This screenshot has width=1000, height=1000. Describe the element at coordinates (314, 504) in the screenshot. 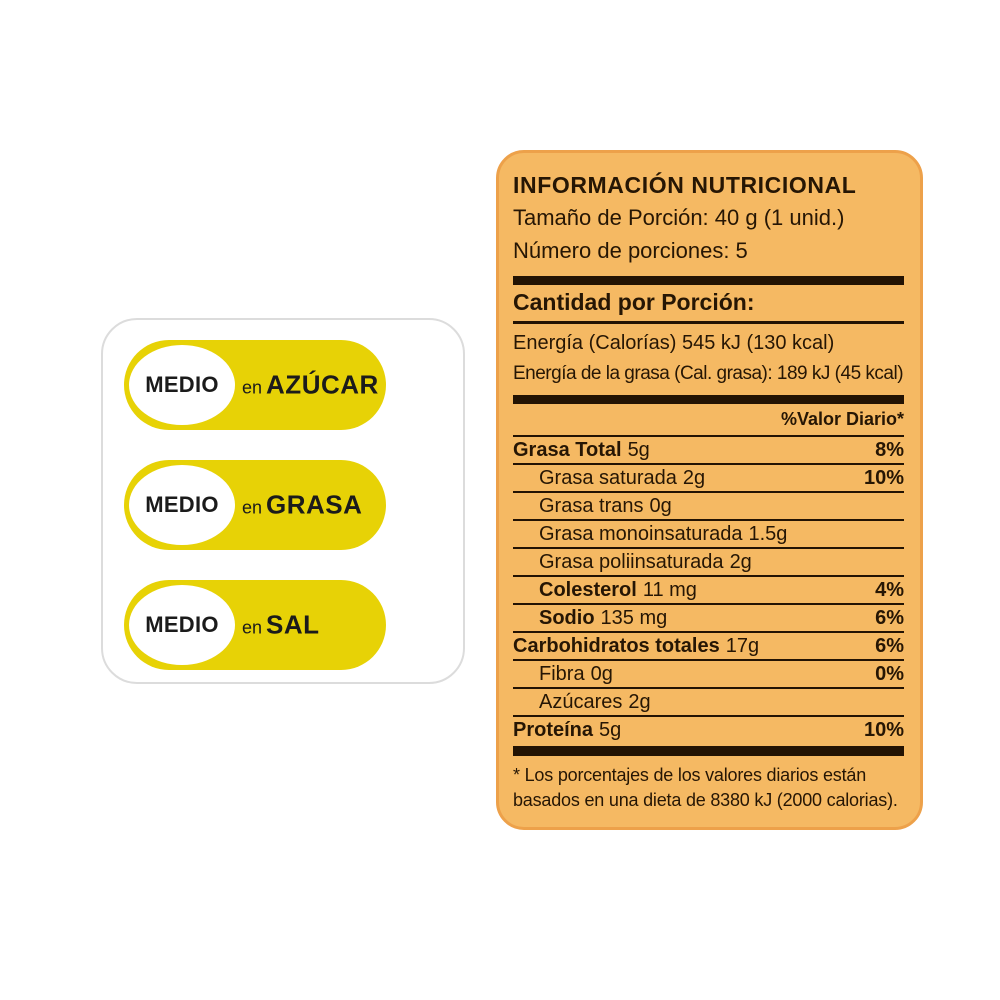

I see `claim-nutrient-text: GRASA` at that location.